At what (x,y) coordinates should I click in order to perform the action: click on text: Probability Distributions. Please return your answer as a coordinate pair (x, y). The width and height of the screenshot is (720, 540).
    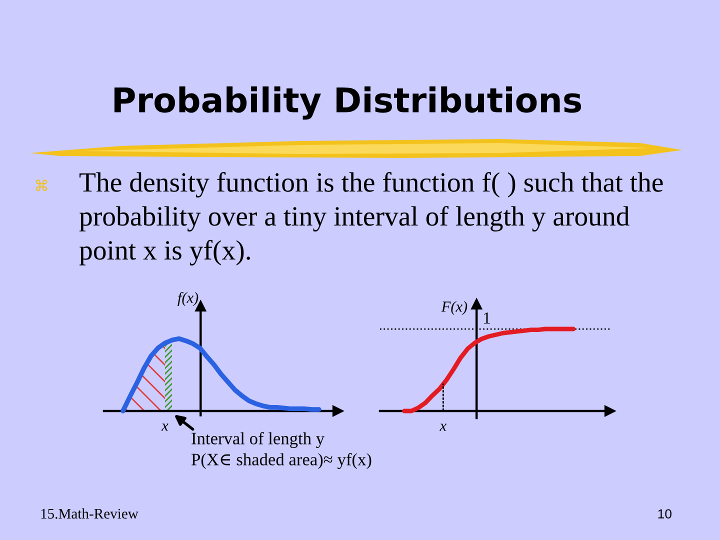
    Looking at the image, I should click on (348, 103).